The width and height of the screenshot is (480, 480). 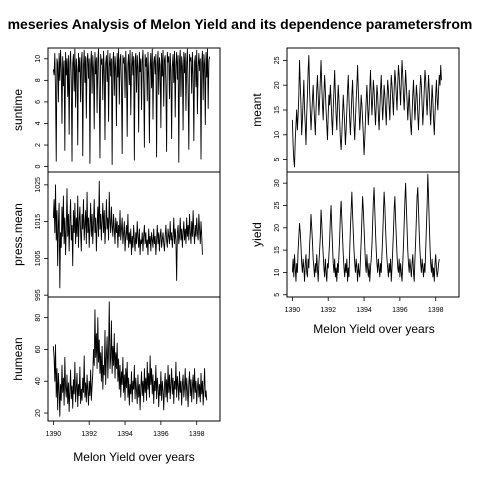 I want to click on x-axis-label-left: Melon Yield over years, so click(x=133, y=457).